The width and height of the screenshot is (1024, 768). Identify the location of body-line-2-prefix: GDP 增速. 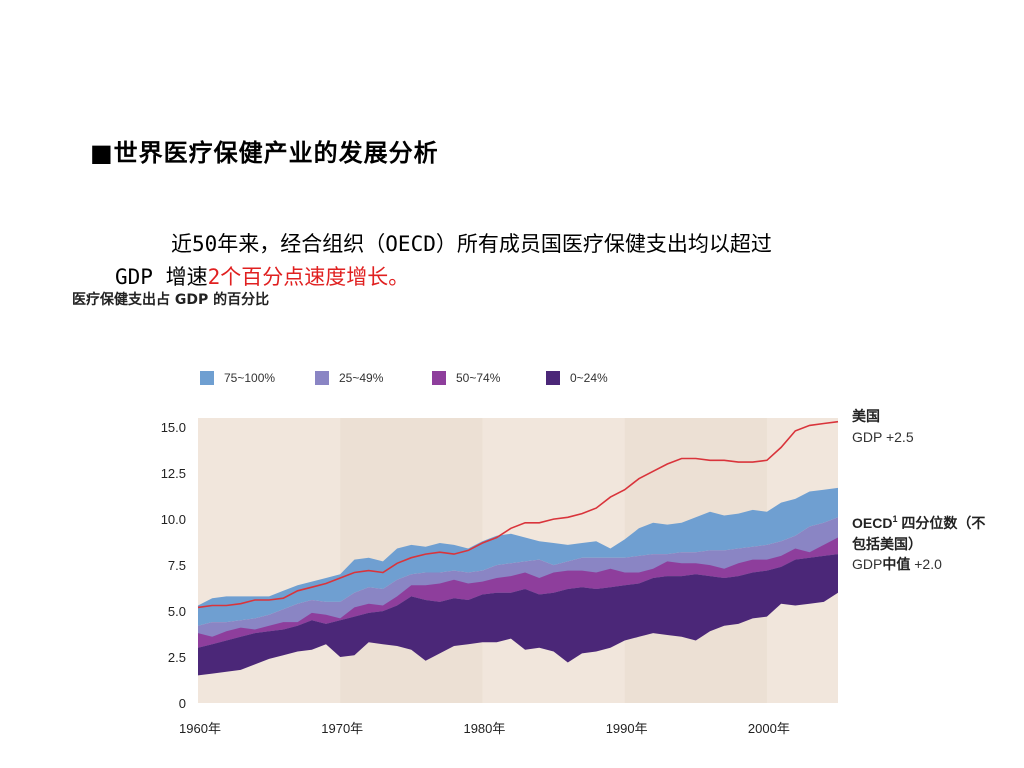
(161, 277).